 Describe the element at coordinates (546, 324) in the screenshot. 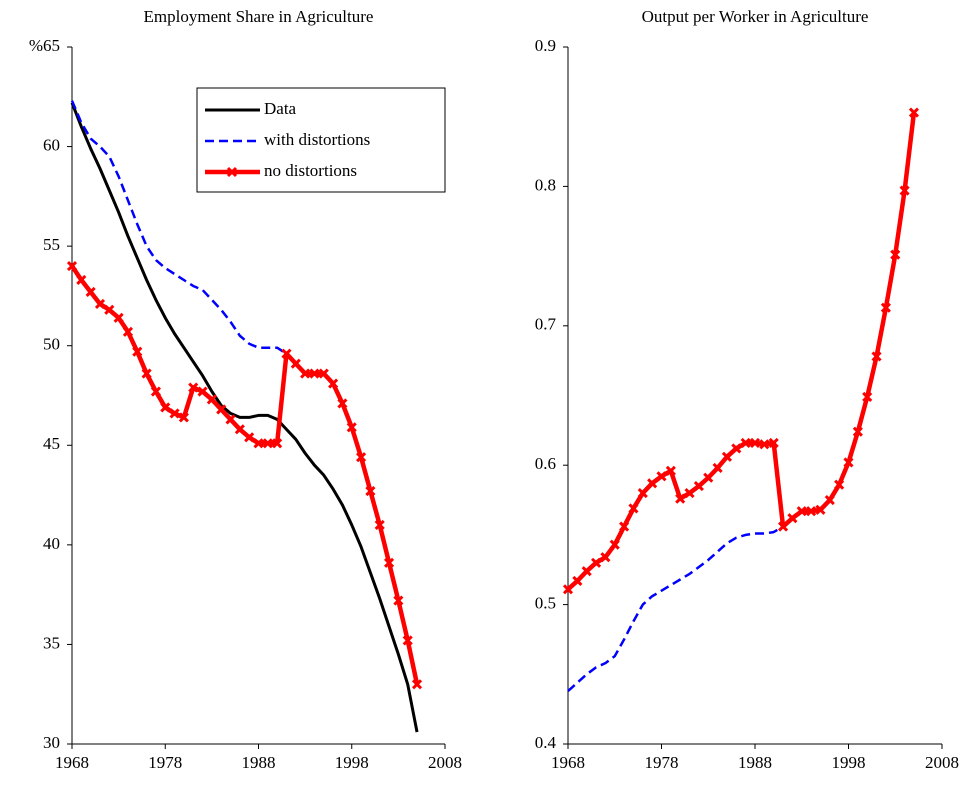

I see `y-tick-label: 0.7` at that location.